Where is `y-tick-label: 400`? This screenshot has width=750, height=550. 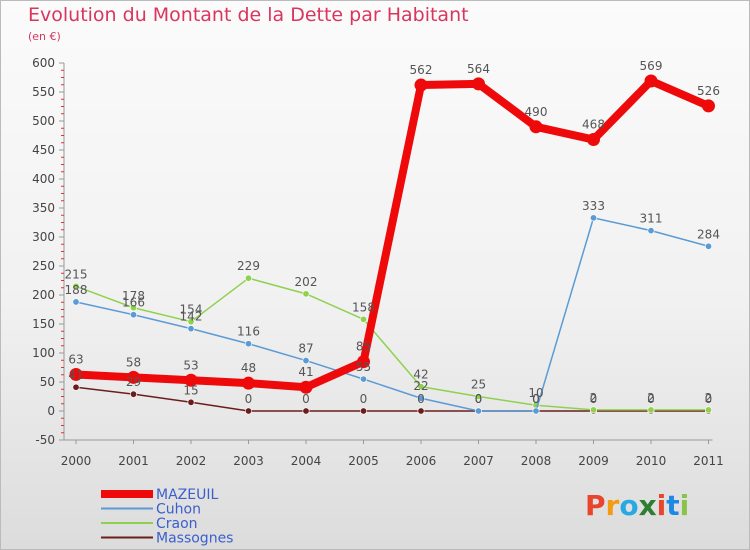 y-tick-label: 400 is located at coordinates (43, 179).